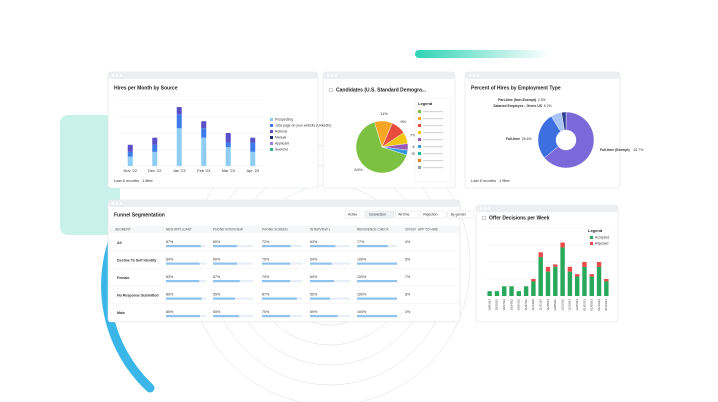 Image resolution: width=718 pixels, height=402 pixels. Describe the element at coordinates (266, 277) in the screenshot. I see `cell-label: 70%` at that location.